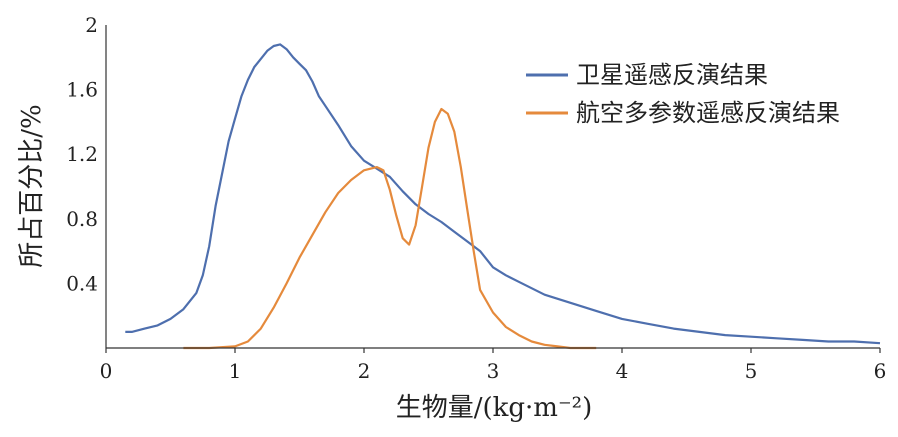  What do you see at coordinates (880, 371) in the screenshot?
I see `x-tick-label-6: 6` at bounding box center [880, 371].